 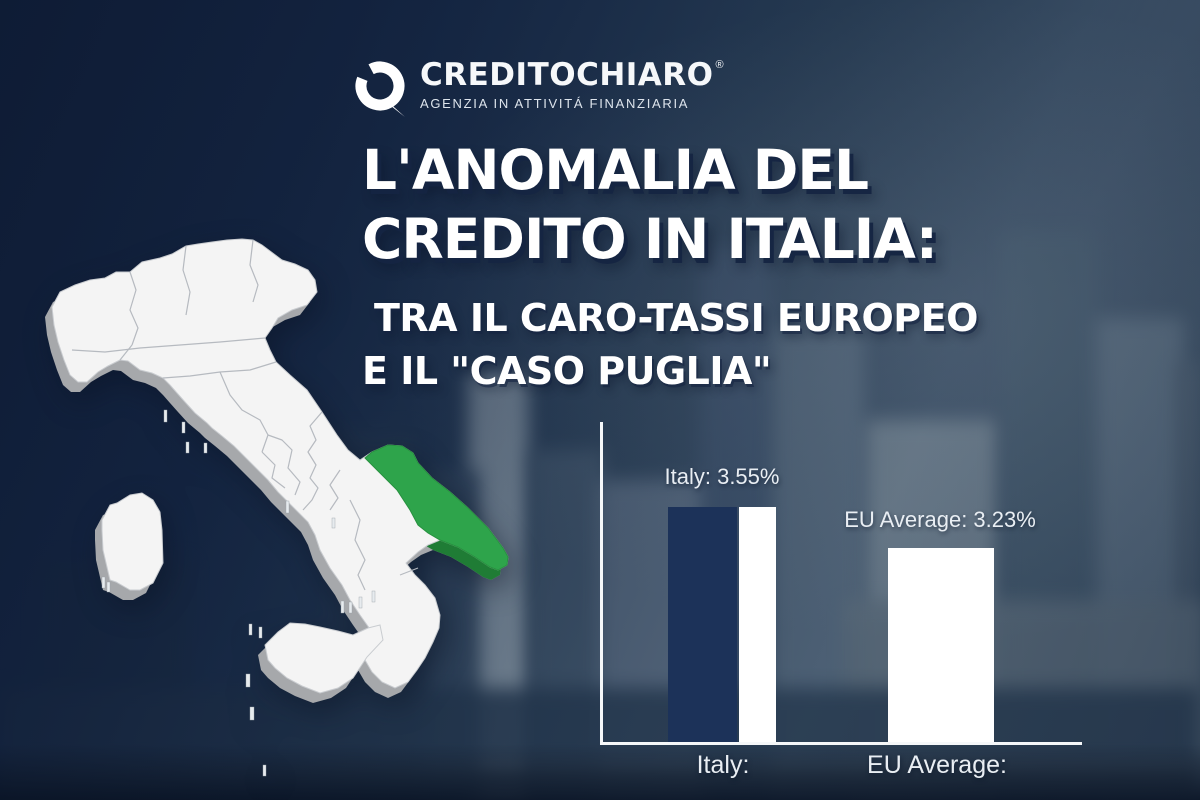 What do you see at coordinates (324, 658) in the screenshot?
I see `island-sicily` at bounding box center [324, 658].